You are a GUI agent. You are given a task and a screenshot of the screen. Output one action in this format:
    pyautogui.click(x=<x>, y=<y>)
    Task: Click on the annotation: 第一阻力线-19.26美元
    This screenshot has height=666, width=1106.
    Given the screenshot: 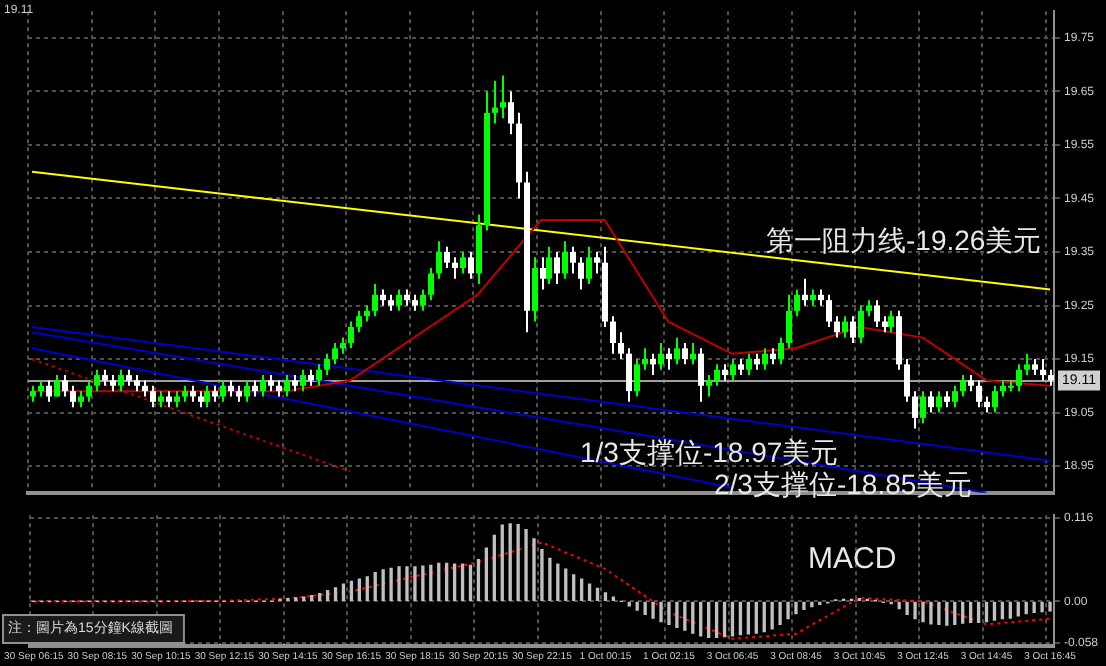 What is the action you would take?
    pyautogui.click(x=904, y=239)
    